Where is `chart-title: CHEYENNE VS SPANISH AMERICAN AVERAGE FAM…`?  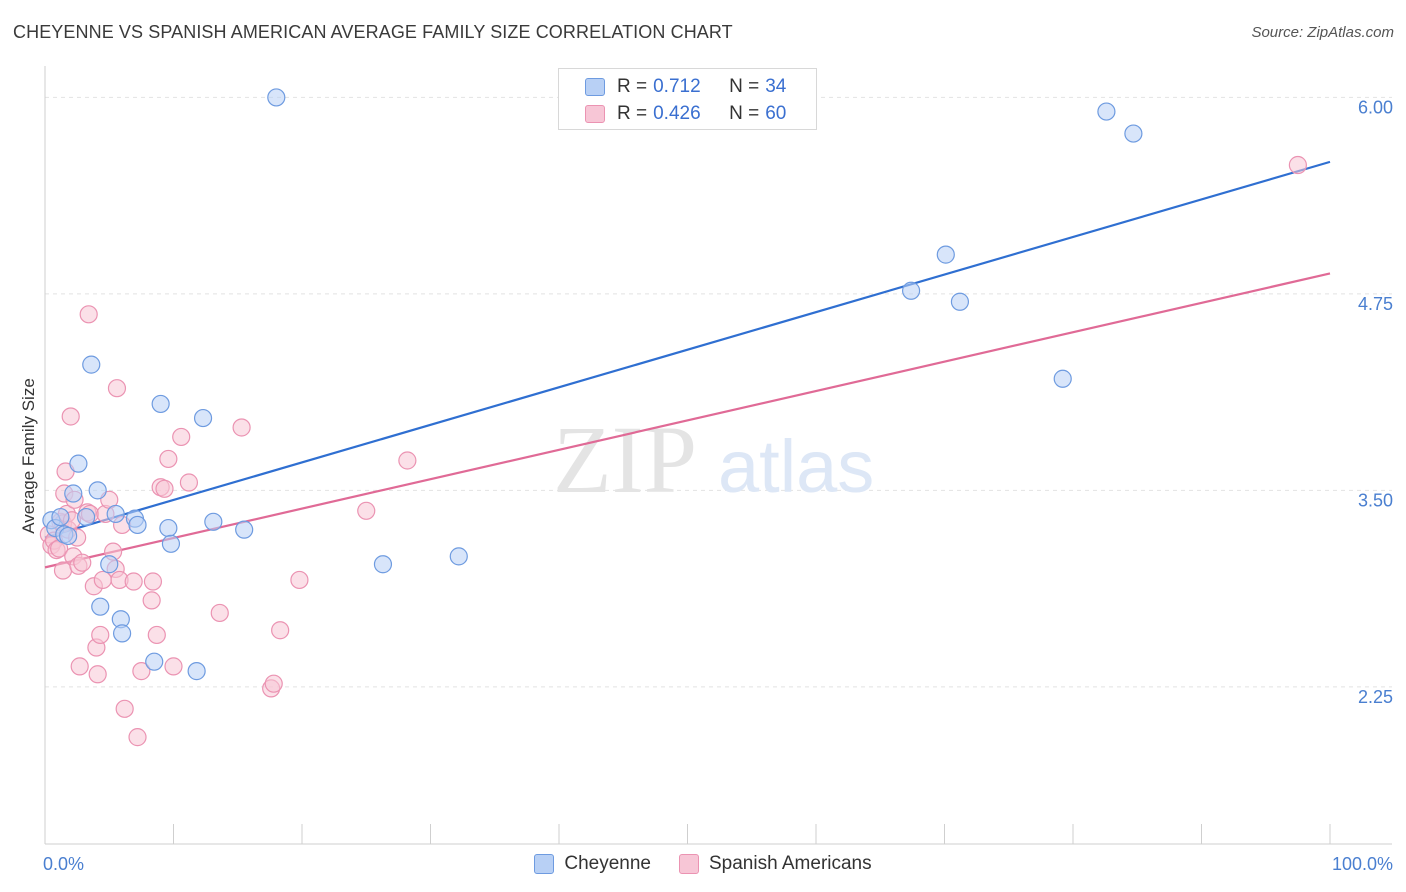 chart-title: CHEYENNE VS SPANISH AMERICAN AVERAGE FAM… is located at coordinates (373, 32).